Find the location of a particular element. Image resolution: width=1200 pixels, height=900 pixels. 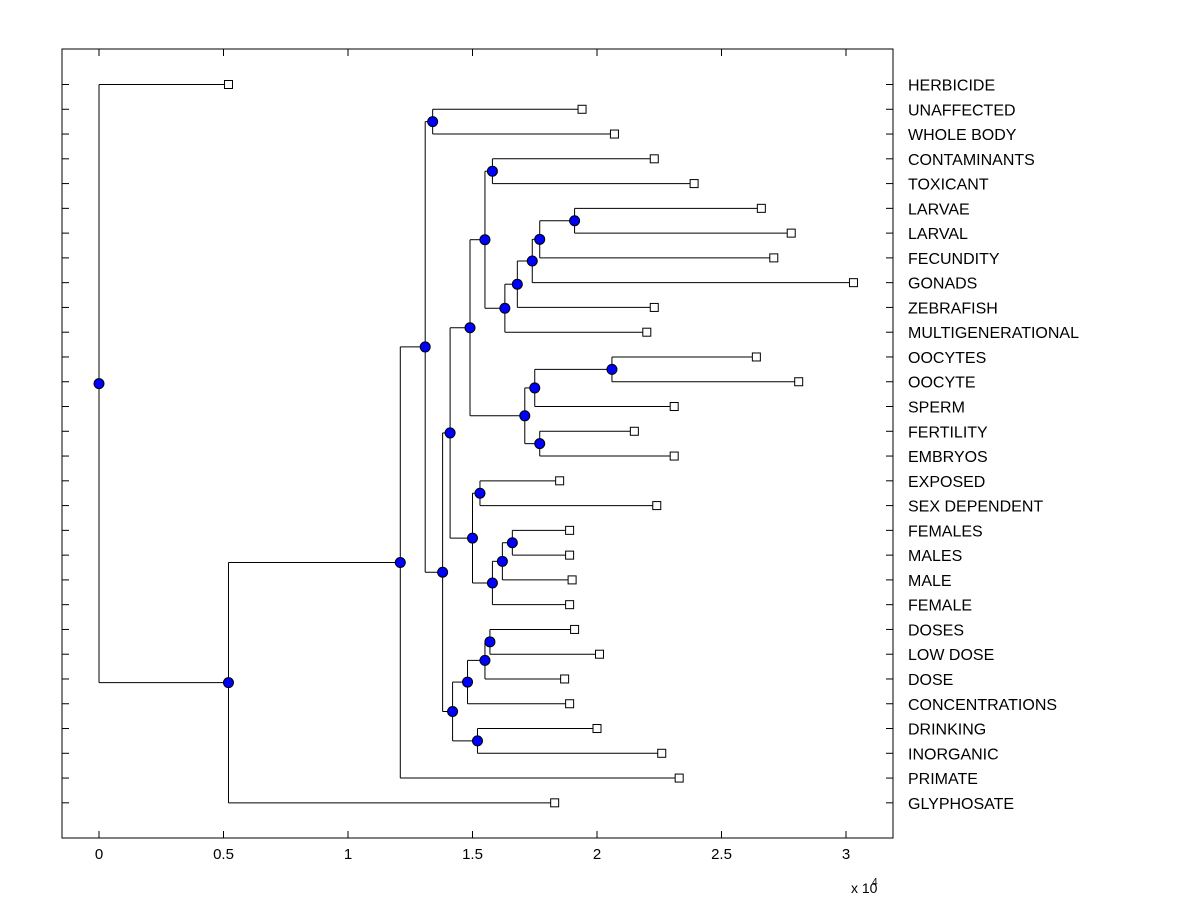

leaf-label: SPERM is located at coordinates (936, 408).